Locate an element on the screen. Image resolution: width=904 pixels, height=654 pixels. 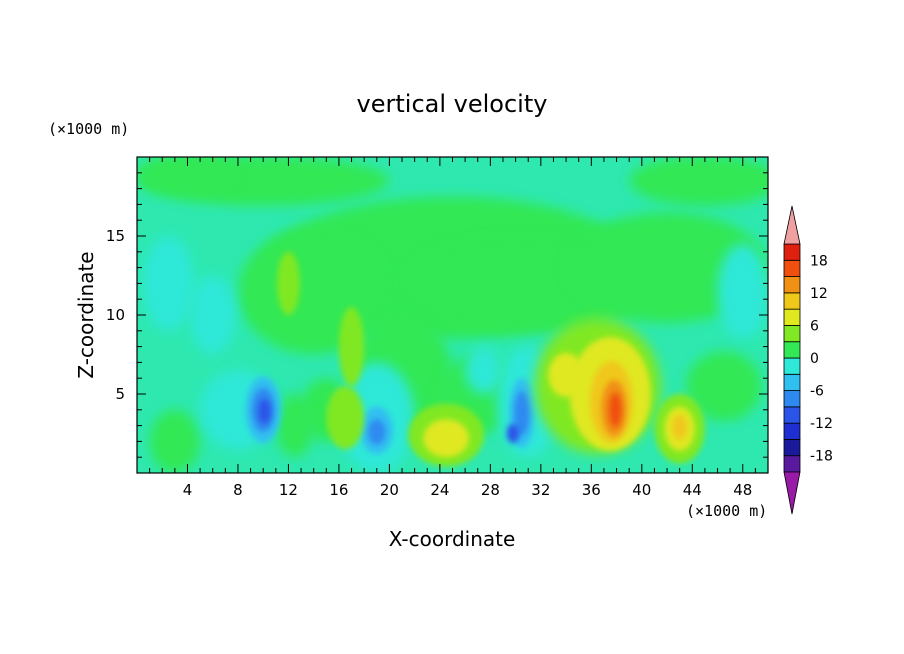
chart-title: vertical velocity is located at coordinates (452, 104).